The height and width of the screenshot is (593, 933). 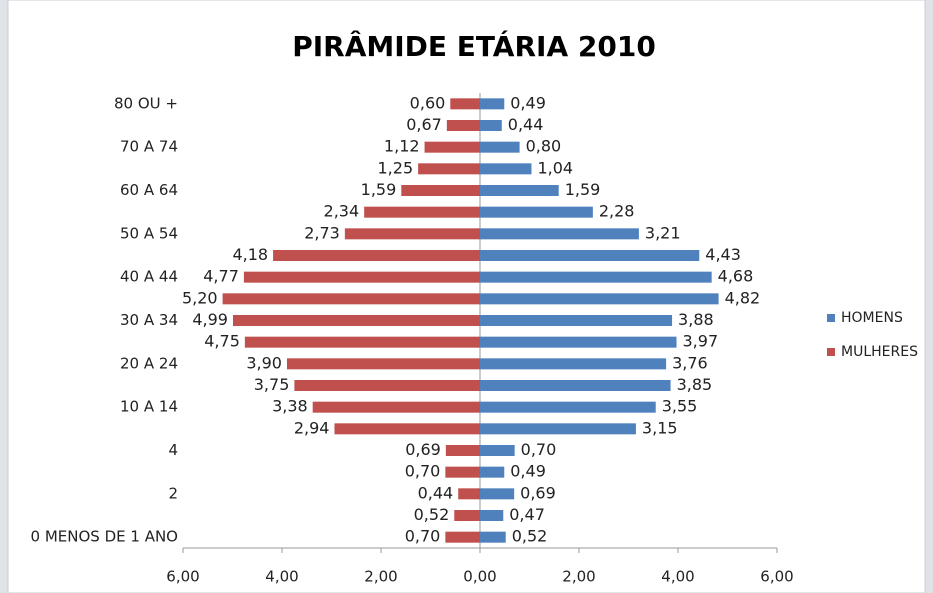 What do you see at coordinates (146, 103) in the screenshot?
I see `y-tick-label: 80 OU +` at bounding box center [146, 103].